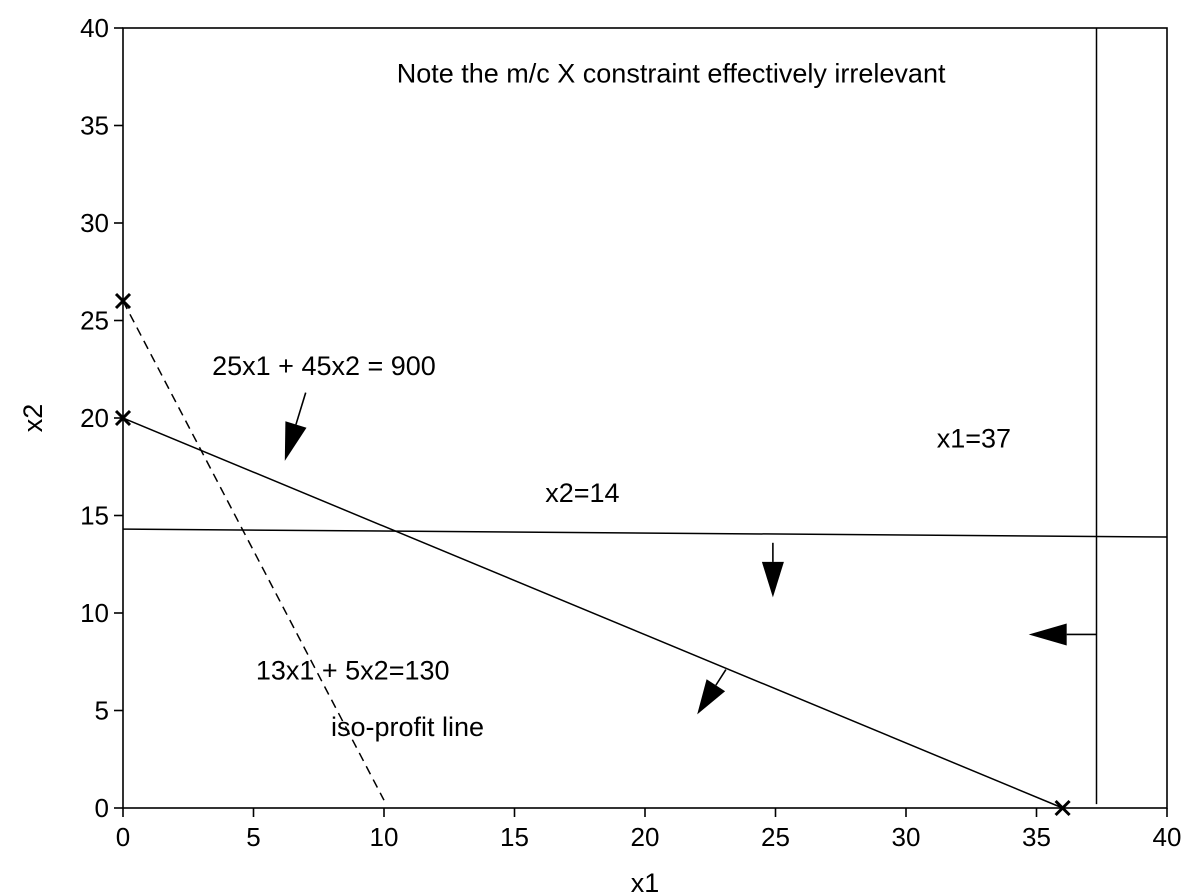  I want to click on annotation-label: x2=14, so click(582, 493).